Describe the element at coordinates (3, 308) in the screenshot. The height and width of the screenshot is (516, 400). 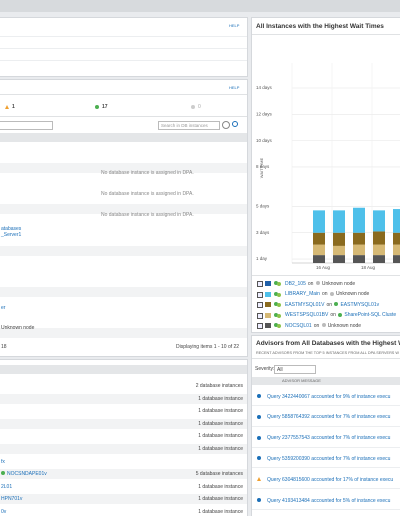
I see `instance-link: er` at that location.